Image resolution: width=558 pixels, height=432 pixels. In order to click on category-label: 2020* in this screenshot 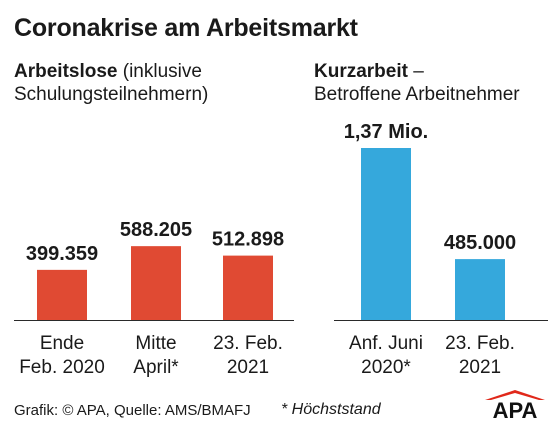, I will do `click(386, 367)`.